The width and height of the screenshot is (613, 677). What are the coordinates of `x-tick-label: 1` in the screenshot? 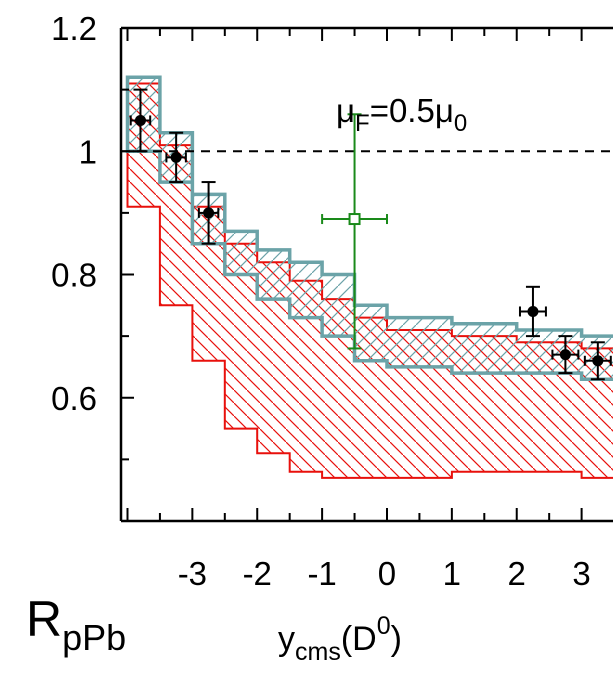 It's located at (452, 573).